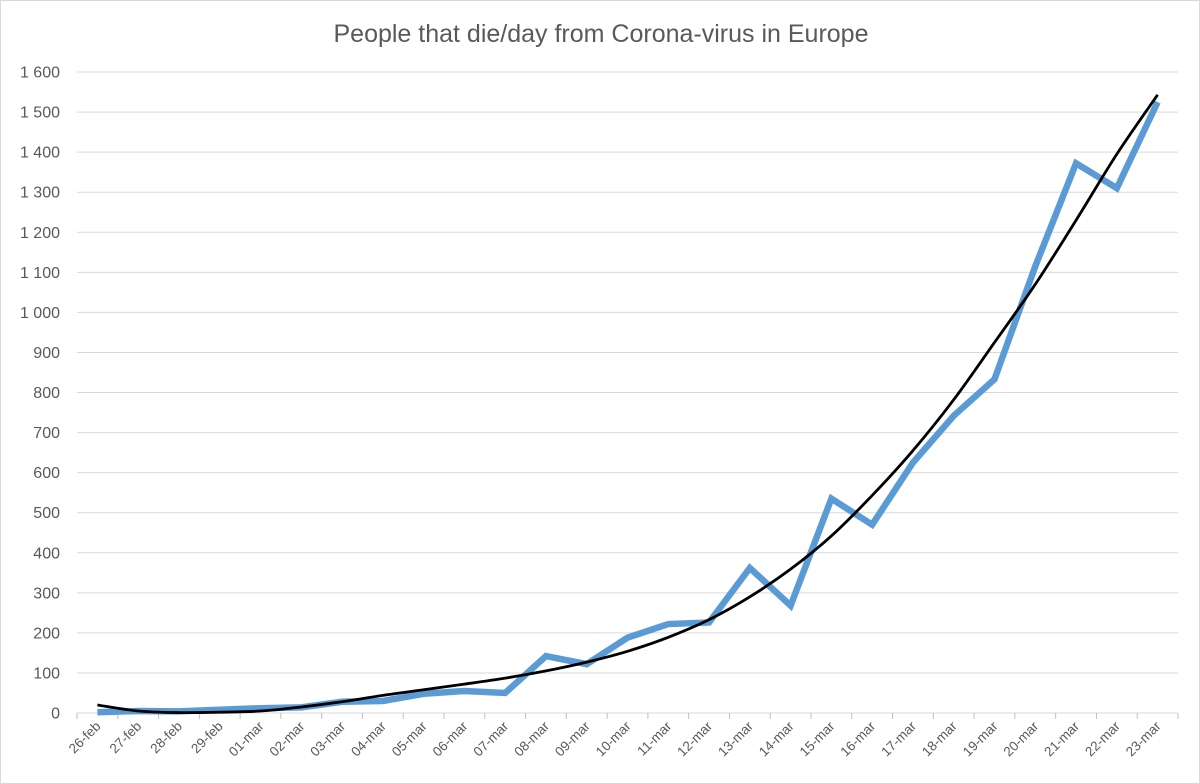 The height and width of the screenshot is (784, 1200). What do you see at coordinates (46, 553) in the screenshot?
I see `y-tick-label: 400` at bounding box center [46, 553].